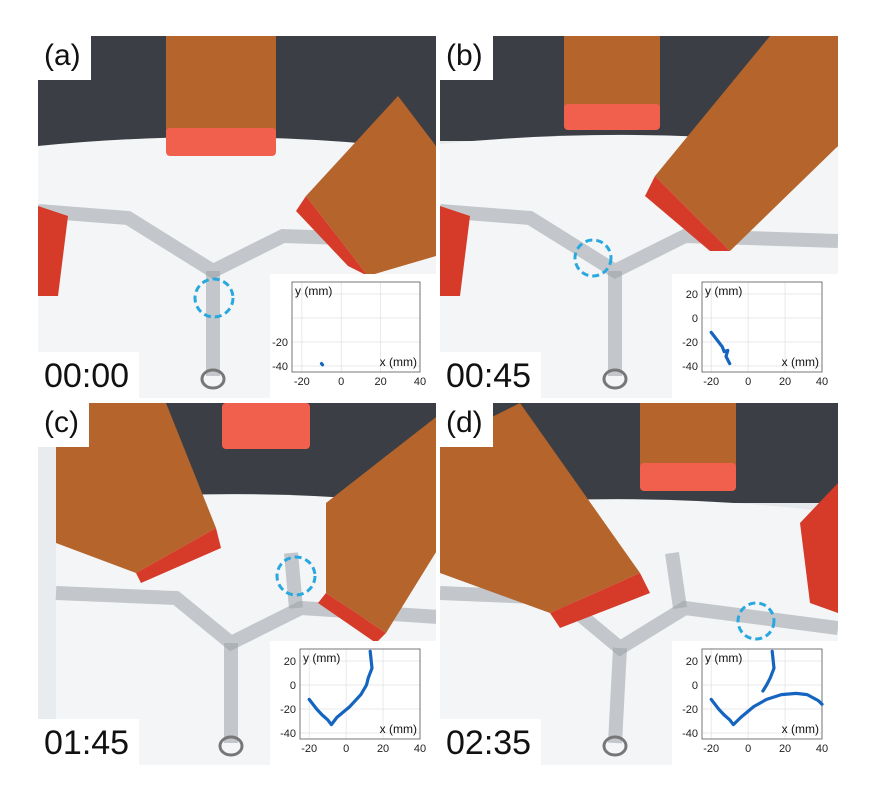  I want to click on panel-letter: (d), so click(466, 425).